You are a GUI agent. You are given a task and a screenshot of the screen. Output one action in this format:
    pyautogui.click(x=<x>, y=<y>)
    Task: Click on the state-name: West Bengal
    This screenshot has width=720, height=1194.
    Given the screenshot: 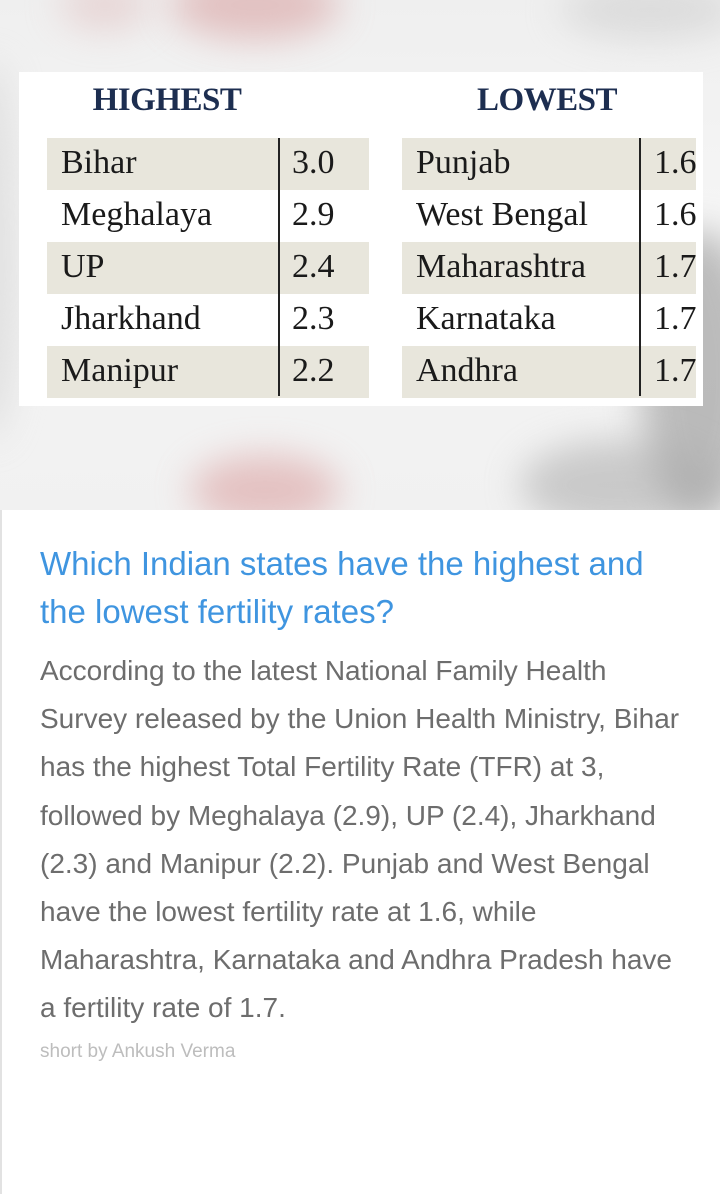 What is the action you would take?
    pyautogui.click(x=502, y=214)
    